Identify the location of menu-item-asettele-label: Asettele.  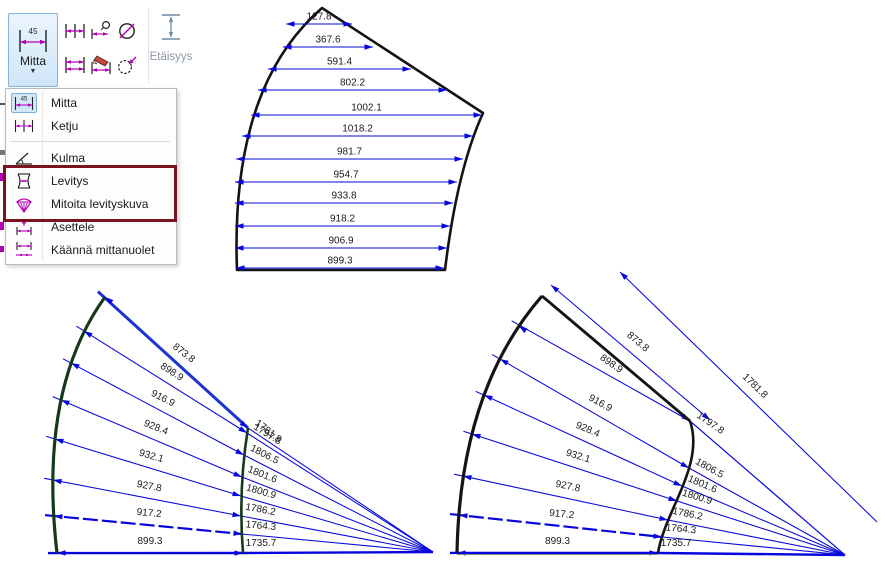
(73, 226).